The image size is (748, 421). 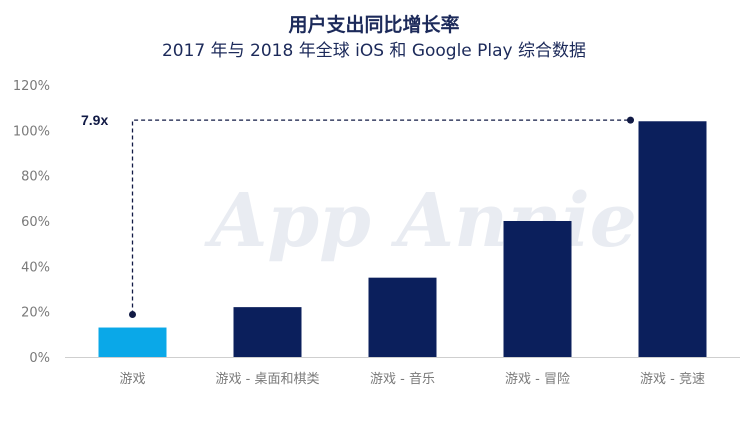 I want to click on chart-title: 用户支出同比增长率, so click(x=374, y=25).